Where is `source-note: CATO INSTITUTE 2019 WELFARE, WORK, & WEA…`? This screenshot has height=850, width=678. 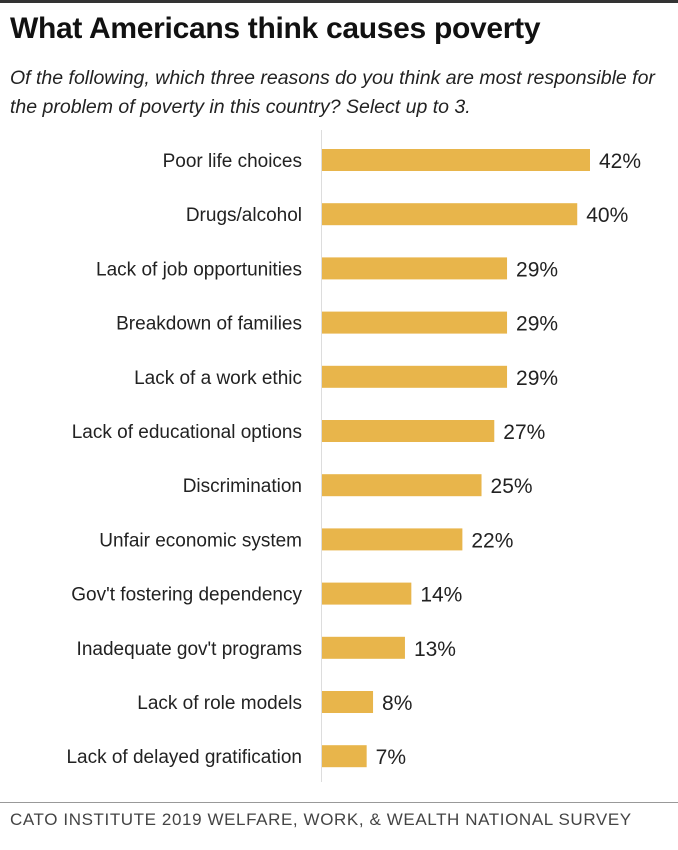 source-note: CATO INSTITUTE 2019 WELFARE, WORK, & WEA… is located at coordinates (321, 819).